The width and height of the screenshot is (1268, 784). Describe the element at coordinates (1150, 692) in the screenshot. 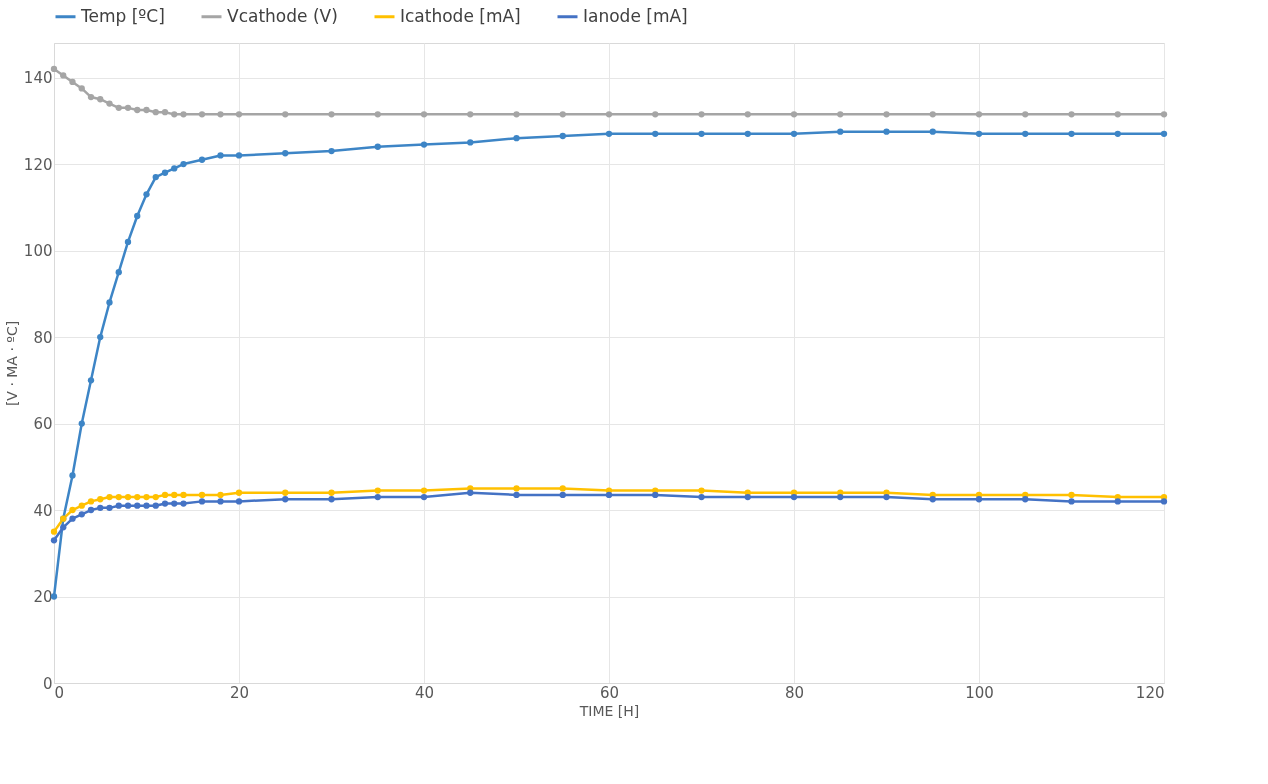

I see `x-tick-label: 120` at that location.